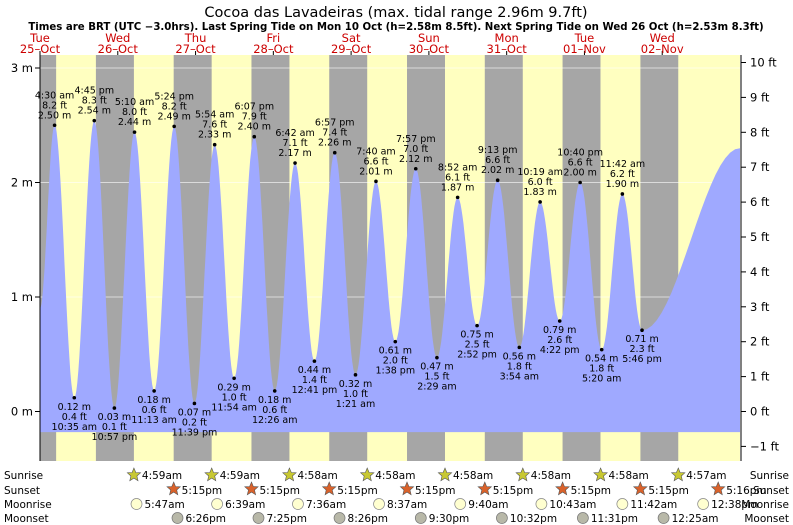 The width and height of the screenshot is (793, 525). I want to click on low-tide-label: 0.79 m, so click(559, 330).